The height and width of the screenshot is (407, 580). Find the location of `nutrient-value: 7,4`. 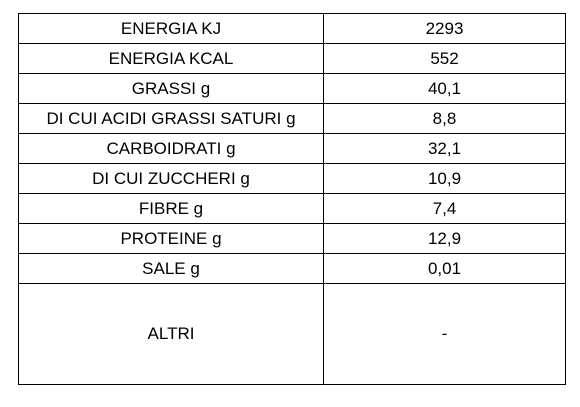

nutrient-value: 7,4 is located at coordinates (444, 208).